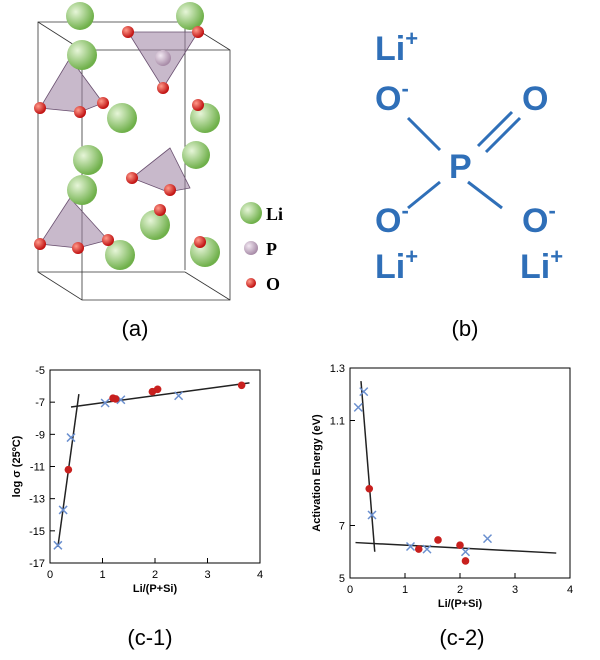 This screenshot has width=600, height=660. Describe the element at coordinates (317, 473) in the screenshot. I see `y-axis-label: Activation Energy (eV)` at that location.